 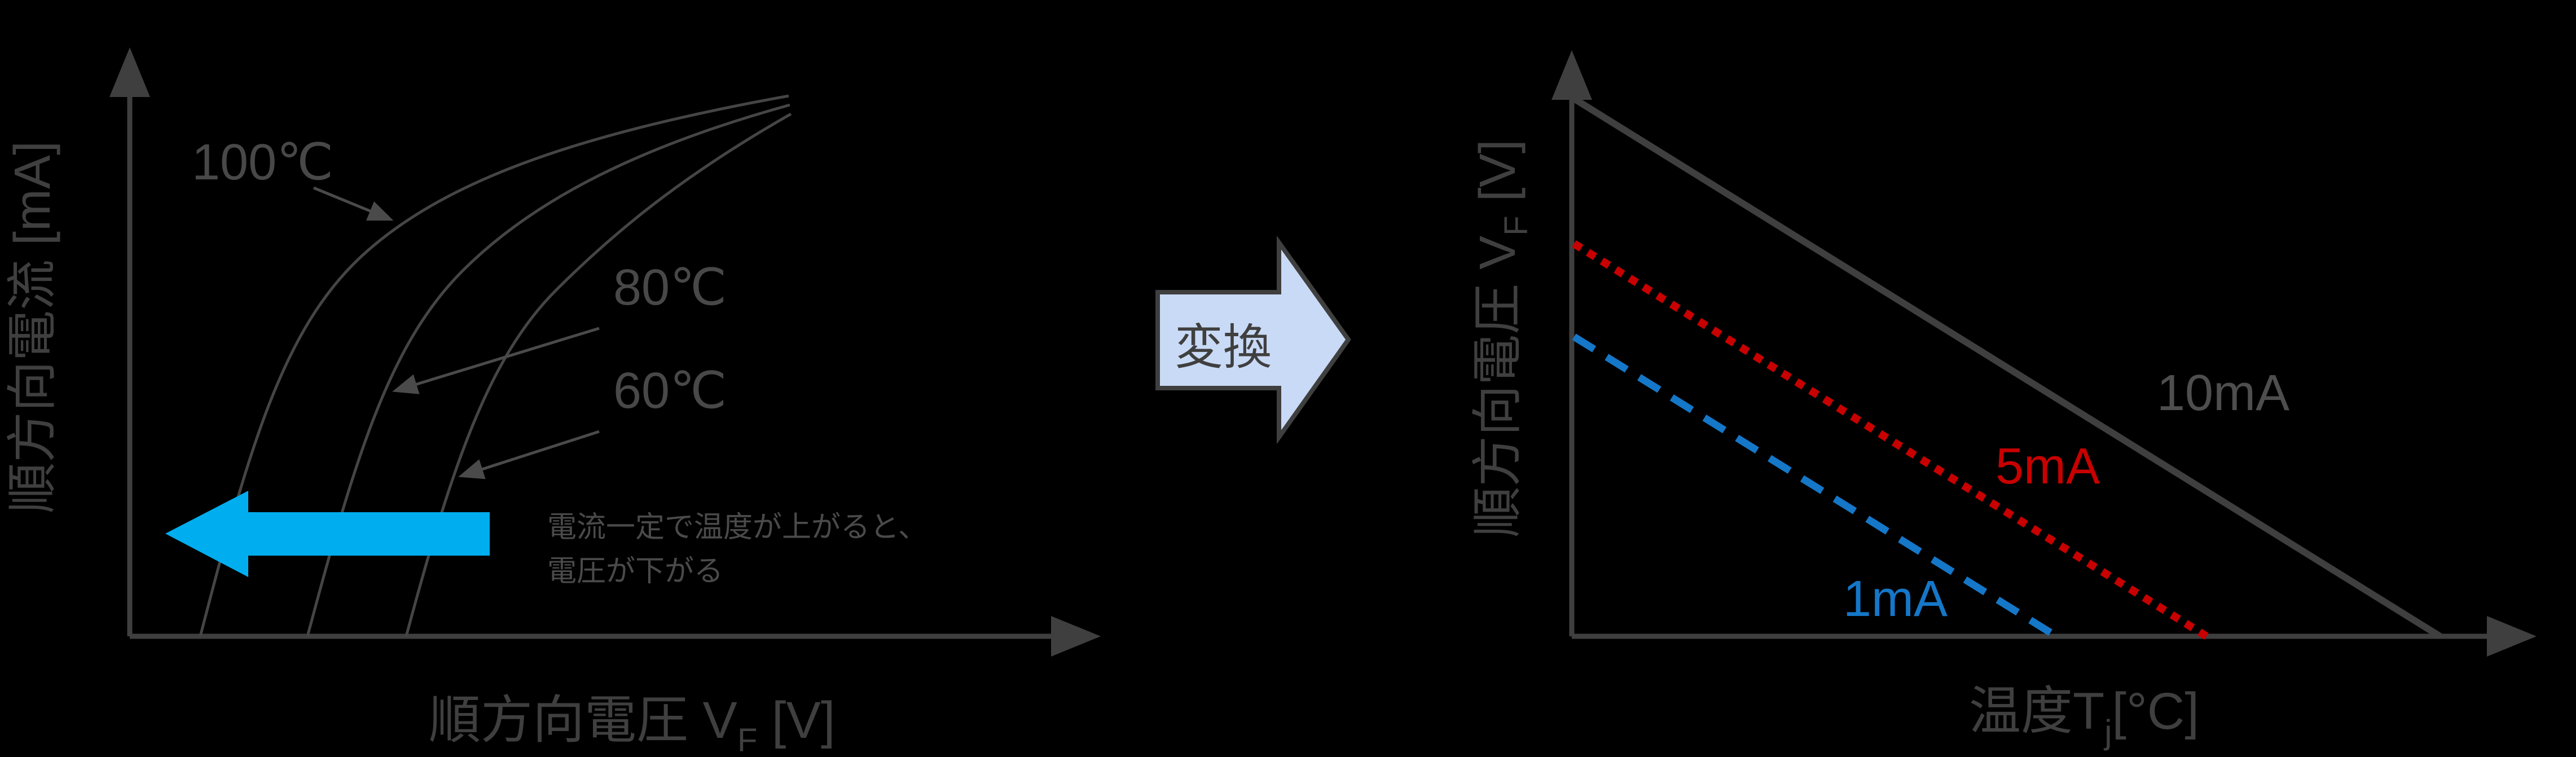 What do you see at coordinates (33, 327) in the screenshot?
I see `left-y-axis-label: 順方向電流 [mA]` at bounding box center [33, 327].